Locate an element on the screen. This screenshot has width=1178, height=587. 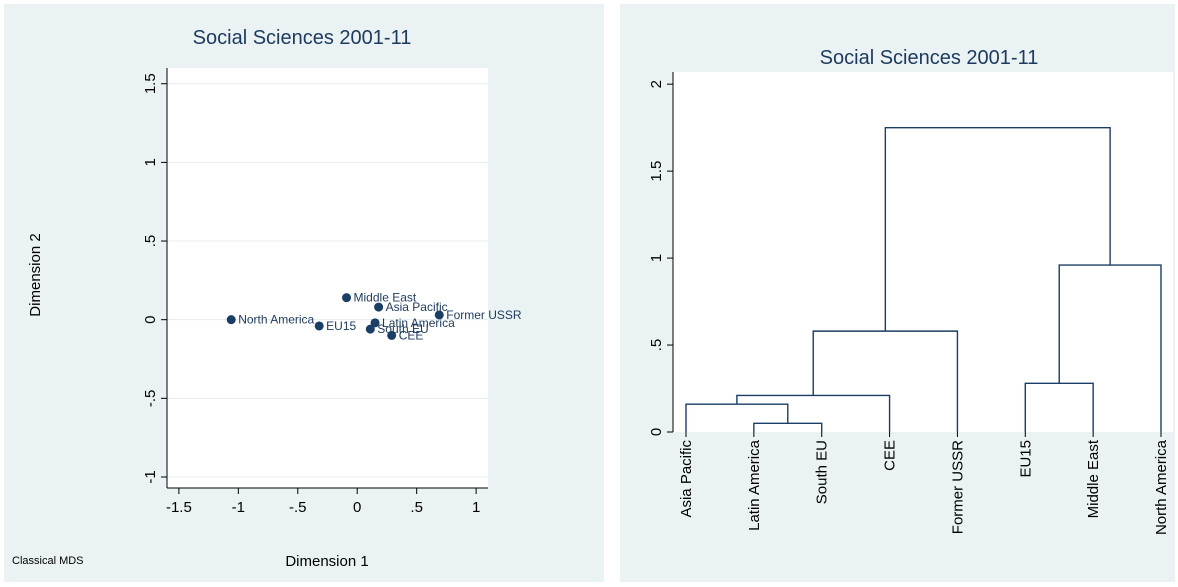
dendrogram-leaf-label-cee: CEE is located at coordinates (890, 455).